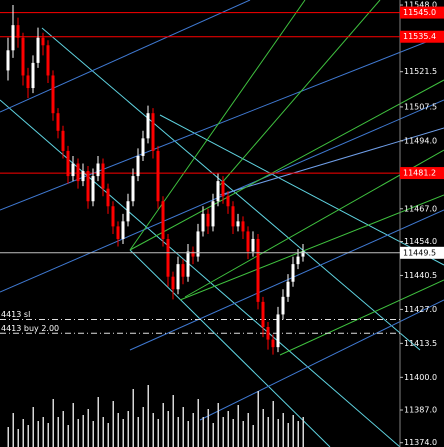 This screenshot has width=444, height=447. I want to click on y-tick-label: 11494.0, so click(420, 140).